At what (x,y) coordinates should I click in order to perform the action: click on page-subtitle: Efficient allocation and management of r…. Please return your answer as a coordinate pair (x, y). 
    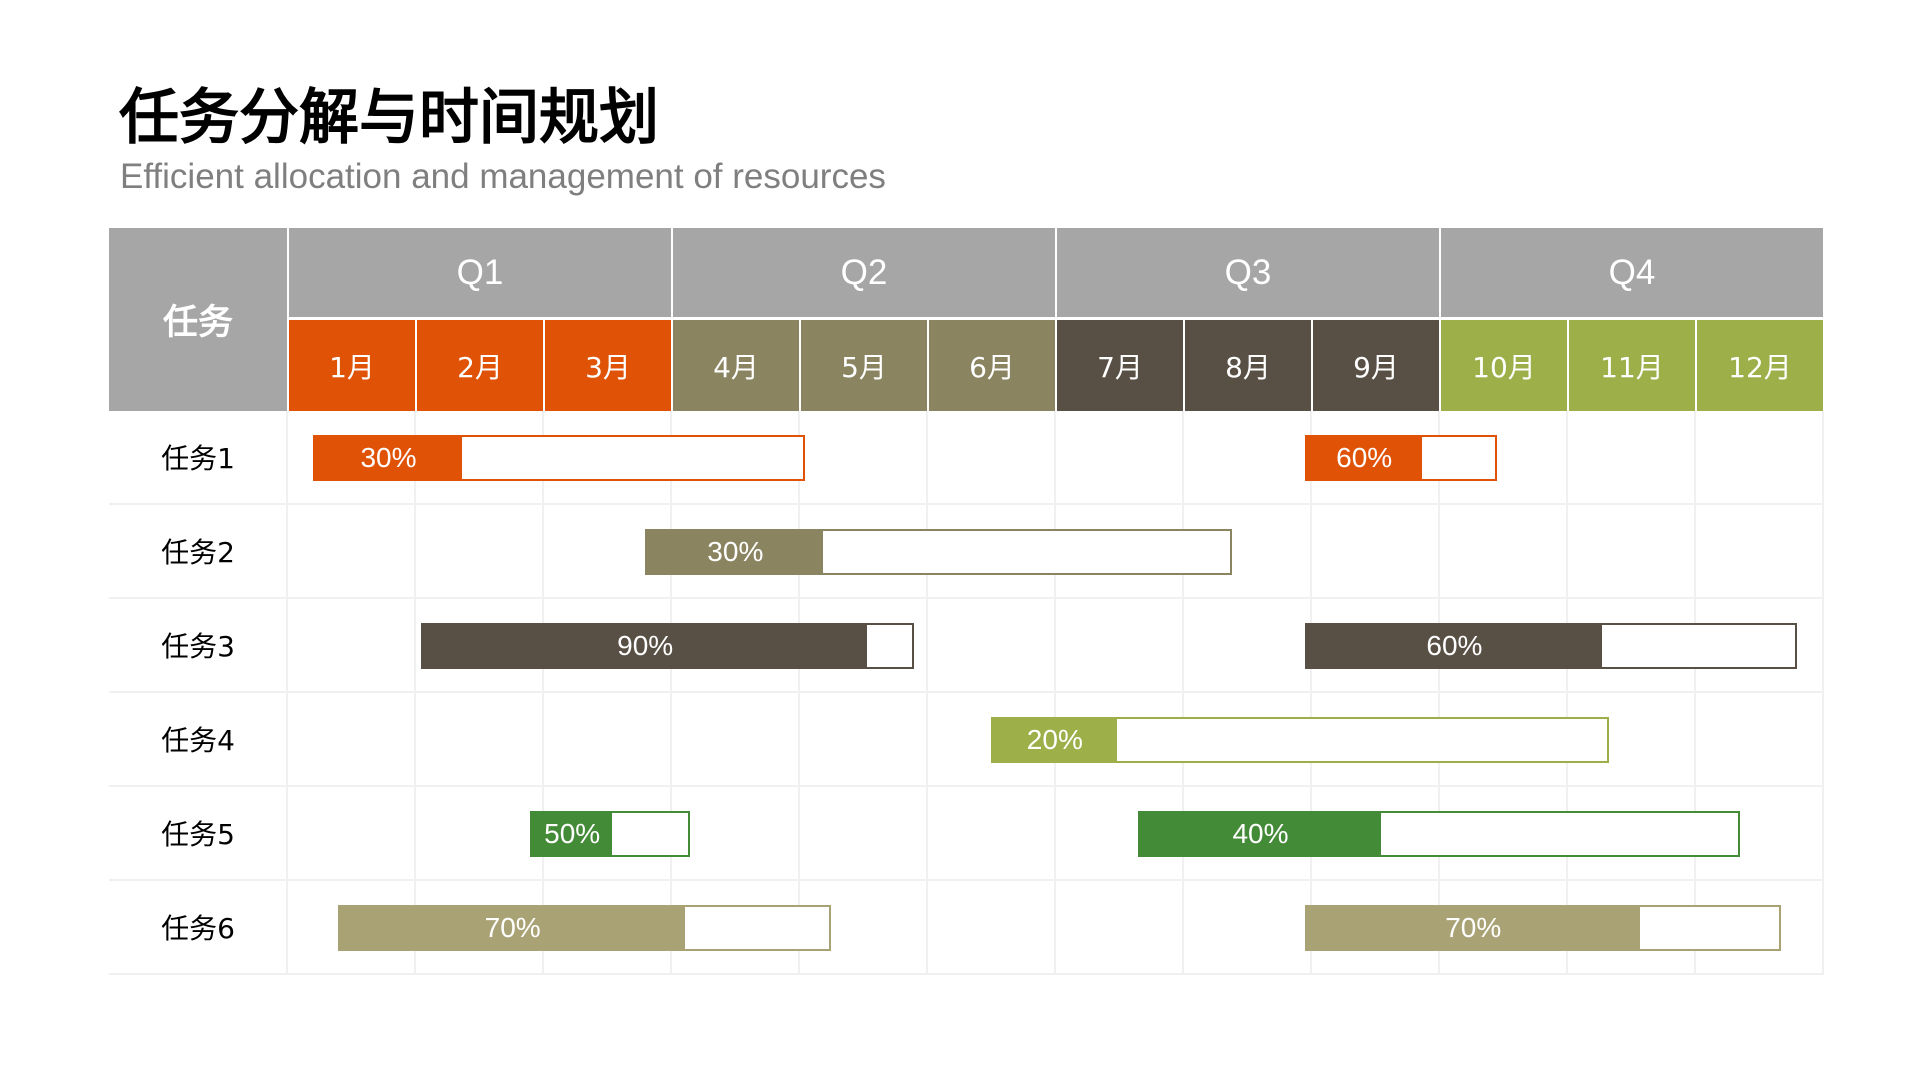
    Looking at the image, I should click on (503, 176).